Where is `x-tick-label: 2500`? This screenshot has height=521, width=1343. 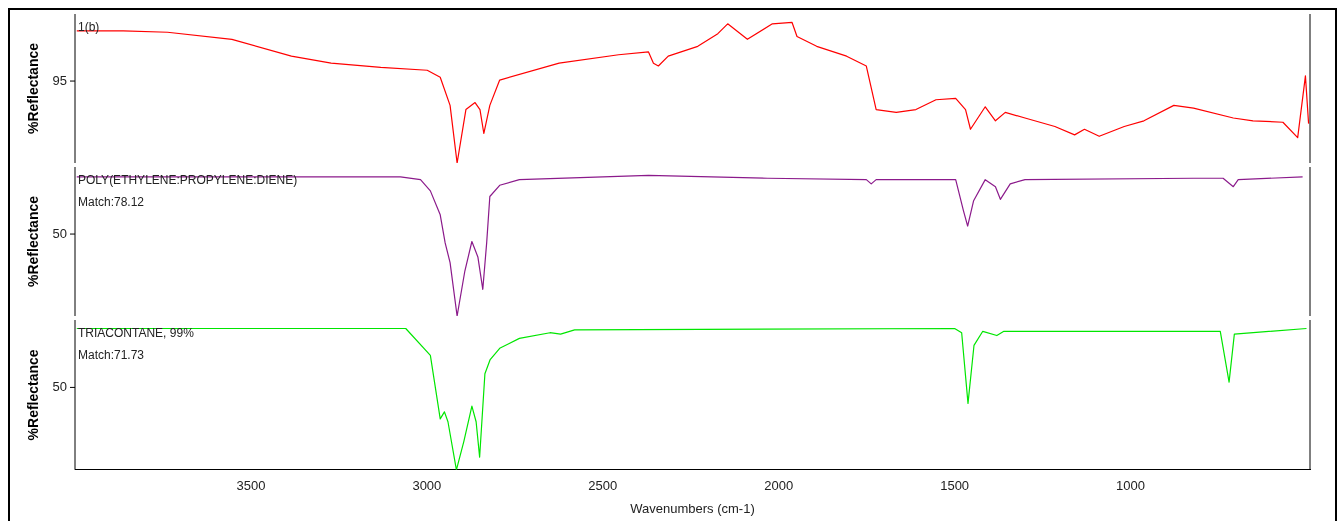
x-tick-label: 2500 is located at coordinates (603, 486).